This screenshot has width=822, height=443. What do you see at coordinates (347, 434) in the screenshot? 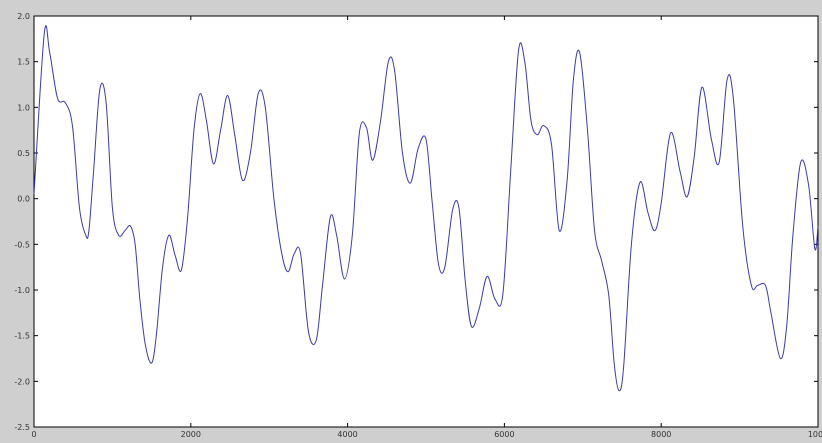
I see `x-tick-label: 4000` at bounding box center [347, 434].